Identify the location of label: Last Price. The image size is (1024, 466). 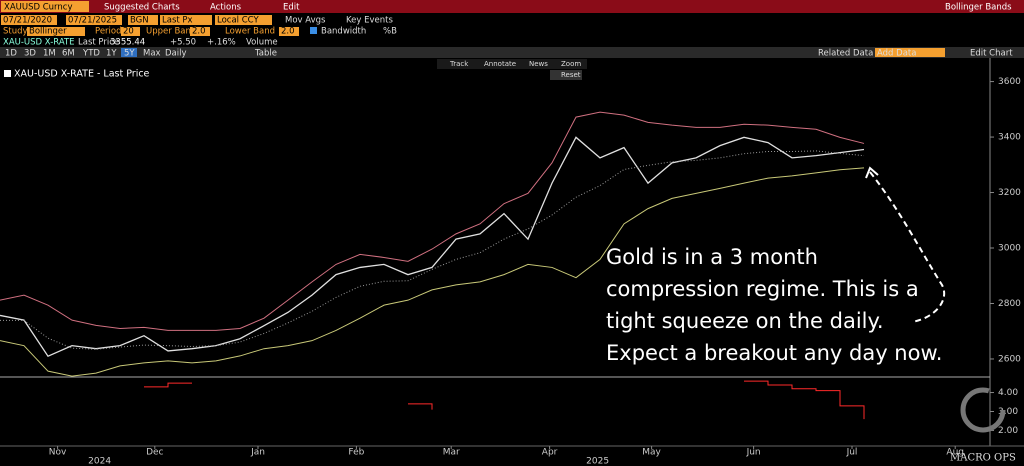
(98, 43).